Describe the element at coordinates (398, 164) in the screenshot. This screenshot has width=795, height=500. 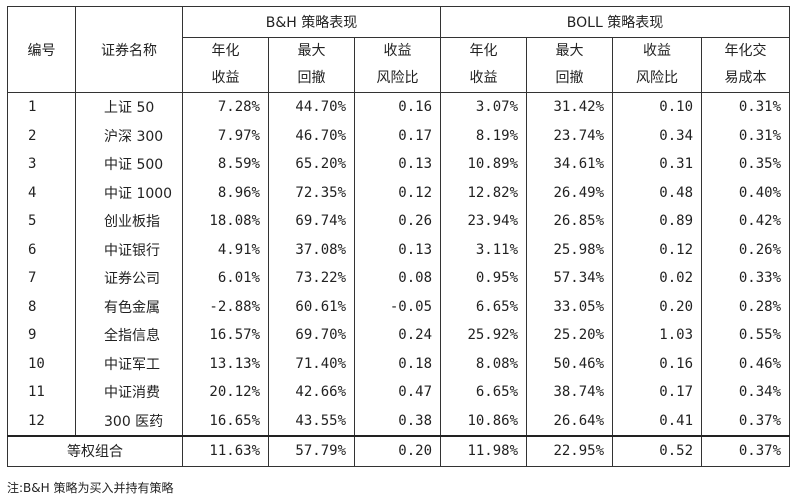
I see `bh-return-risk-cell: 0.13` at that location.